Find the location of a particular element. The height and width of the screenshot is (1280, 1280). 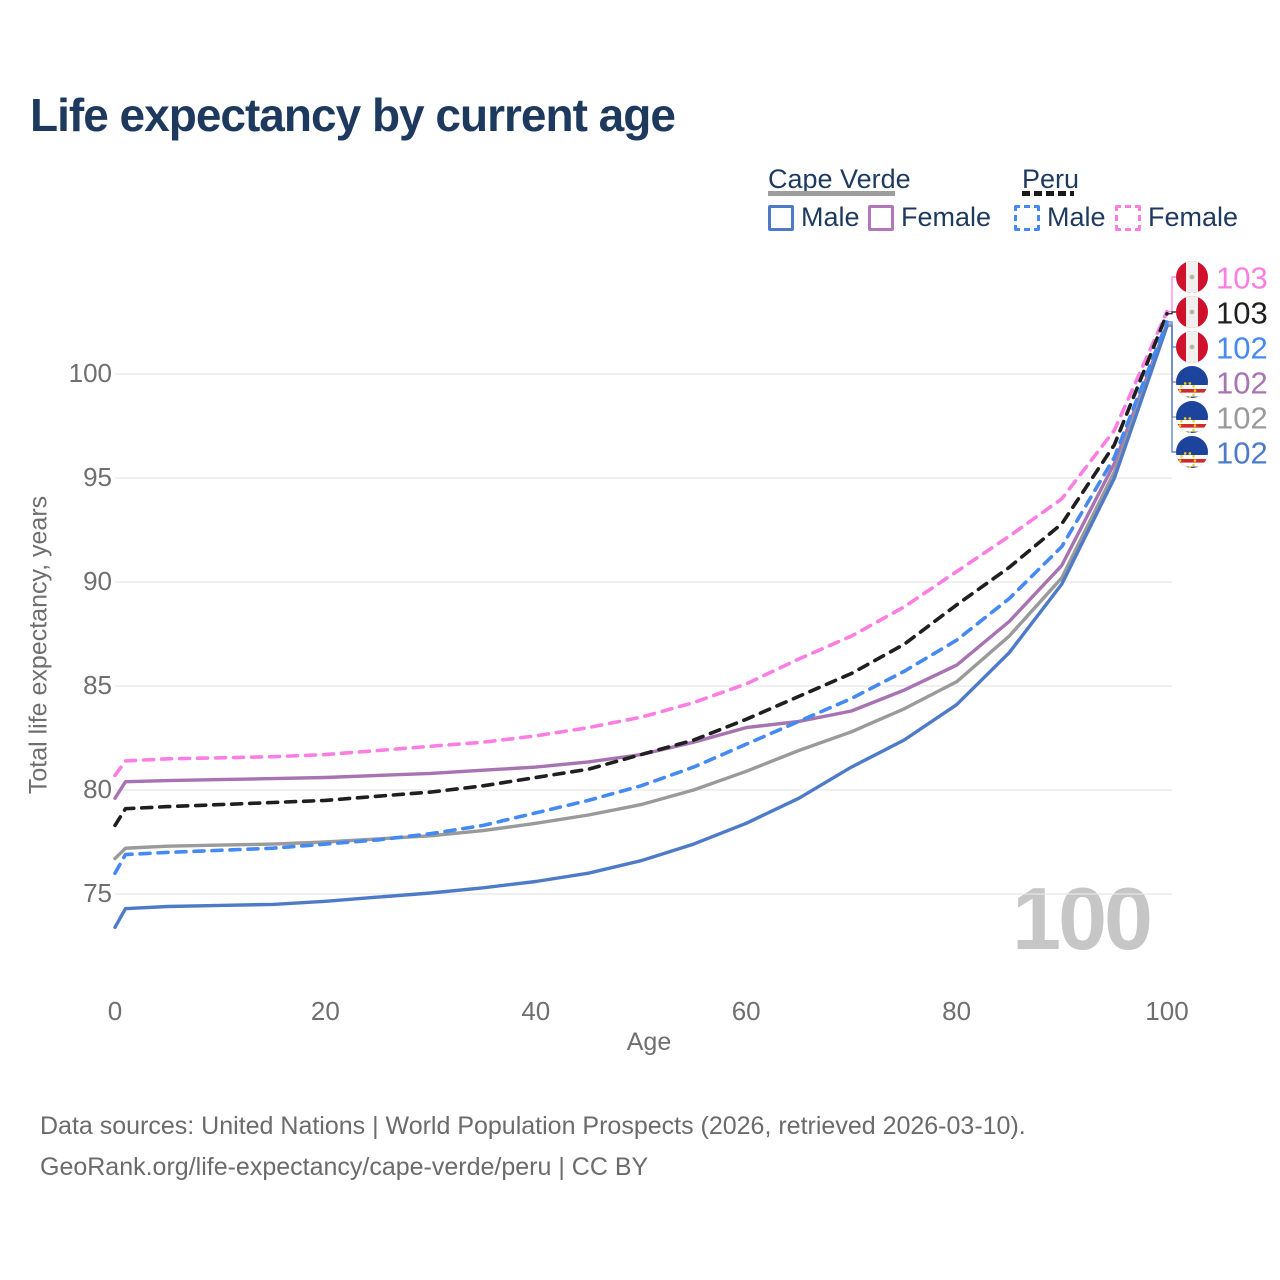

legend-country-peru: Peru is located at coordinates (1051, 179).